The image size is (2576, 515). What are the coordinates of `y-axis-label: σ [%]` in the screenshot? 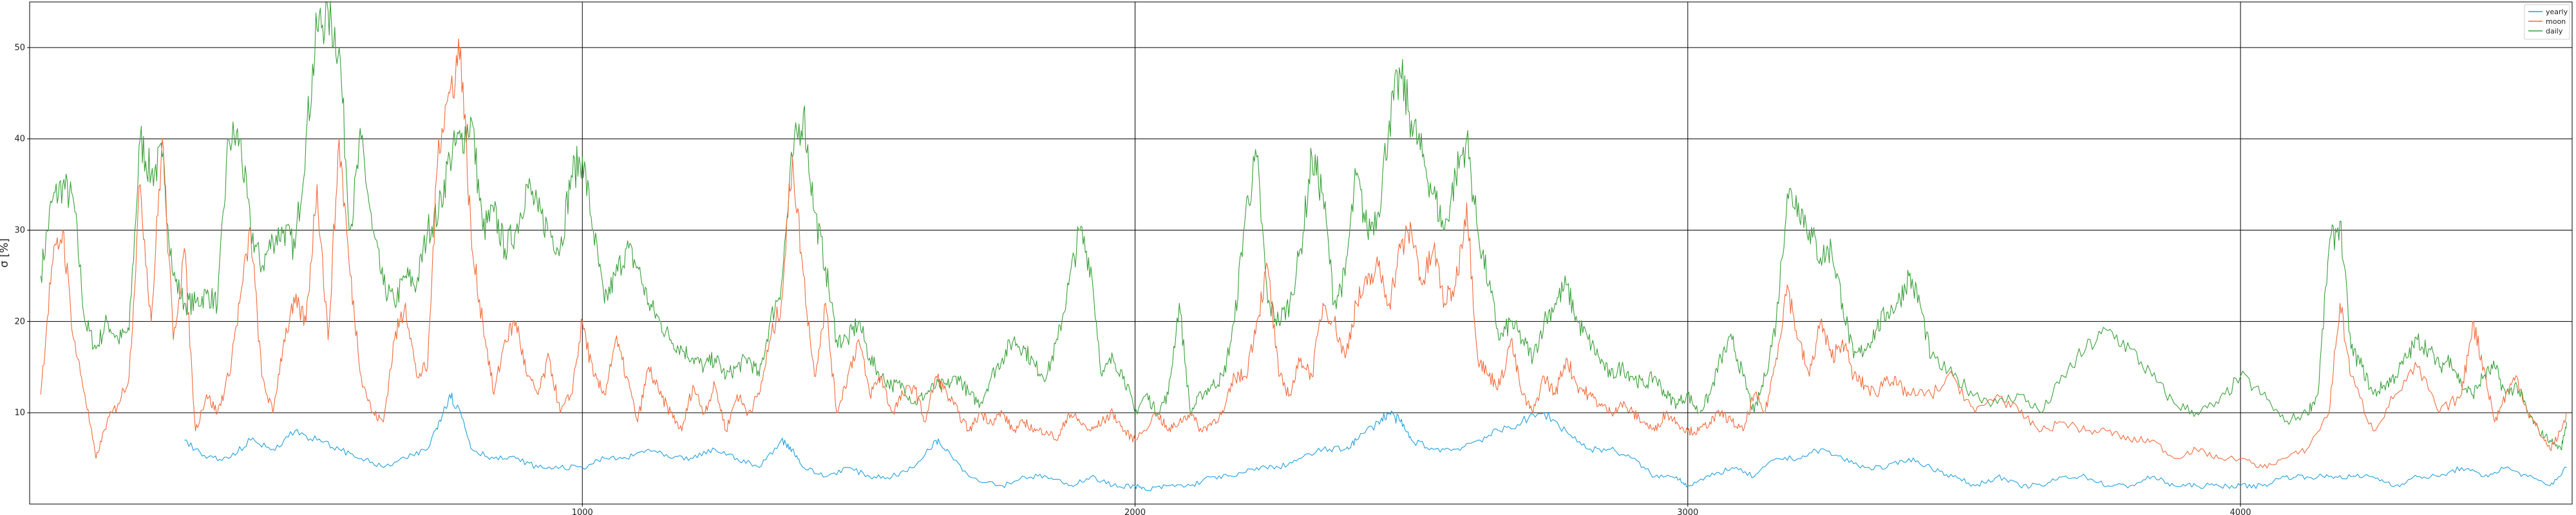 It's located at (5, 253).